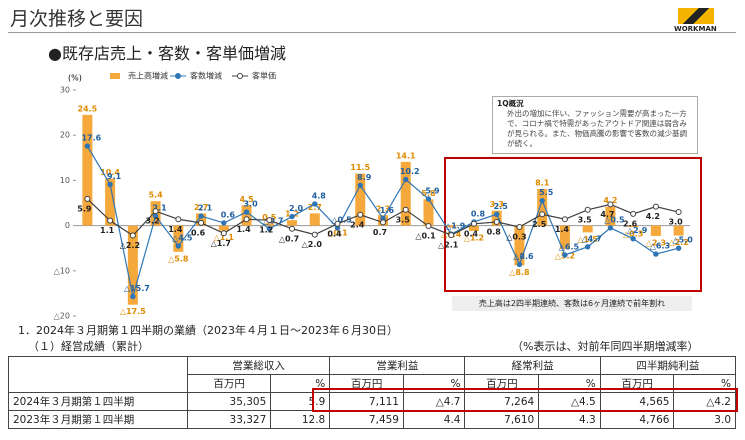 The image size is (745, 440). Describe the element at coordinates (133, 311) in the screenshot. I see `bar-value-label: △17.5` at that location.